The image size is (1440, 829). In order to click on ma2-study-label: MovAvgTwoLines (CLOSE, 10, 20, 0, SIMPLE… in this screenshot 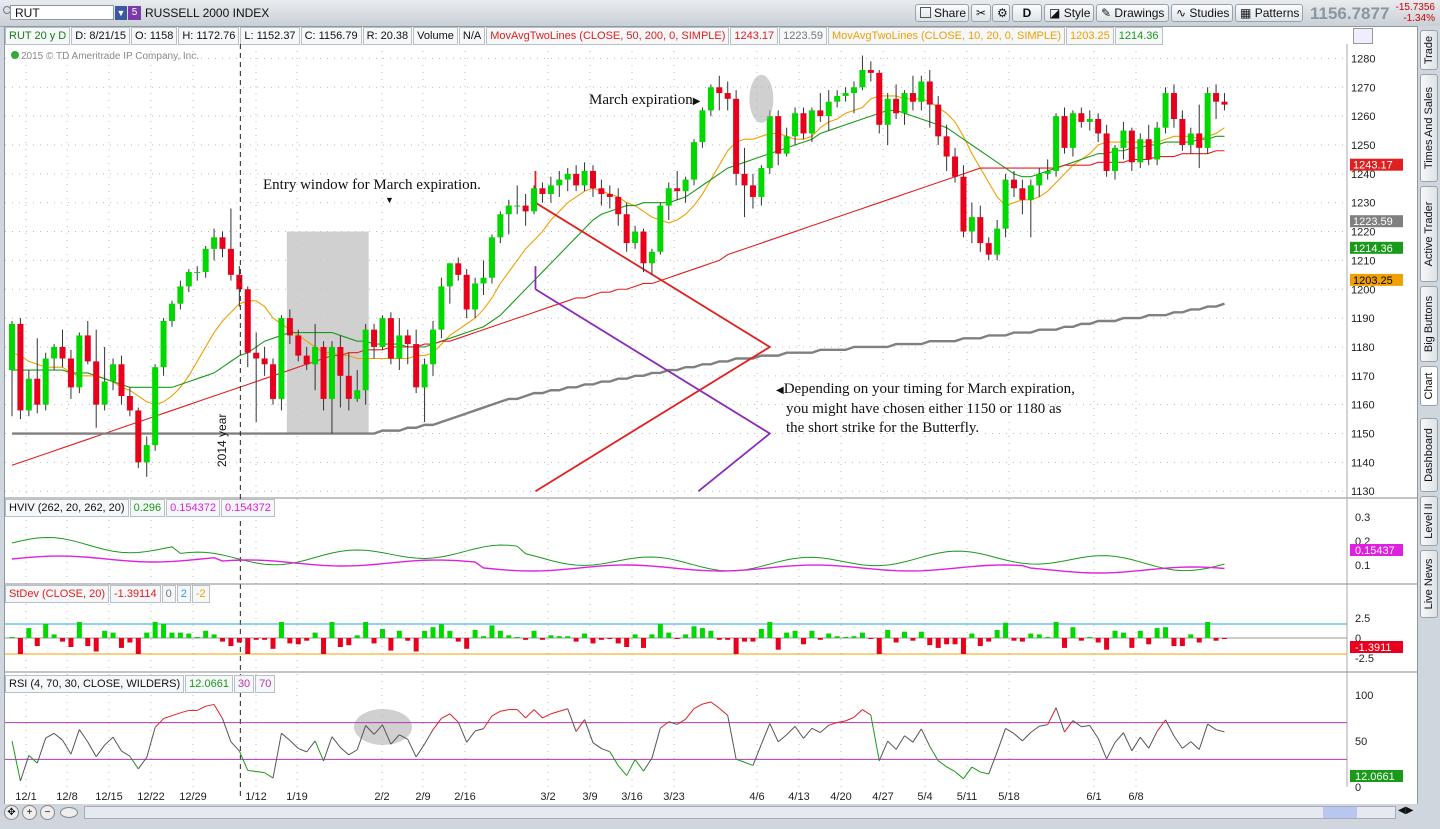, I will do `click(946, 36)`.